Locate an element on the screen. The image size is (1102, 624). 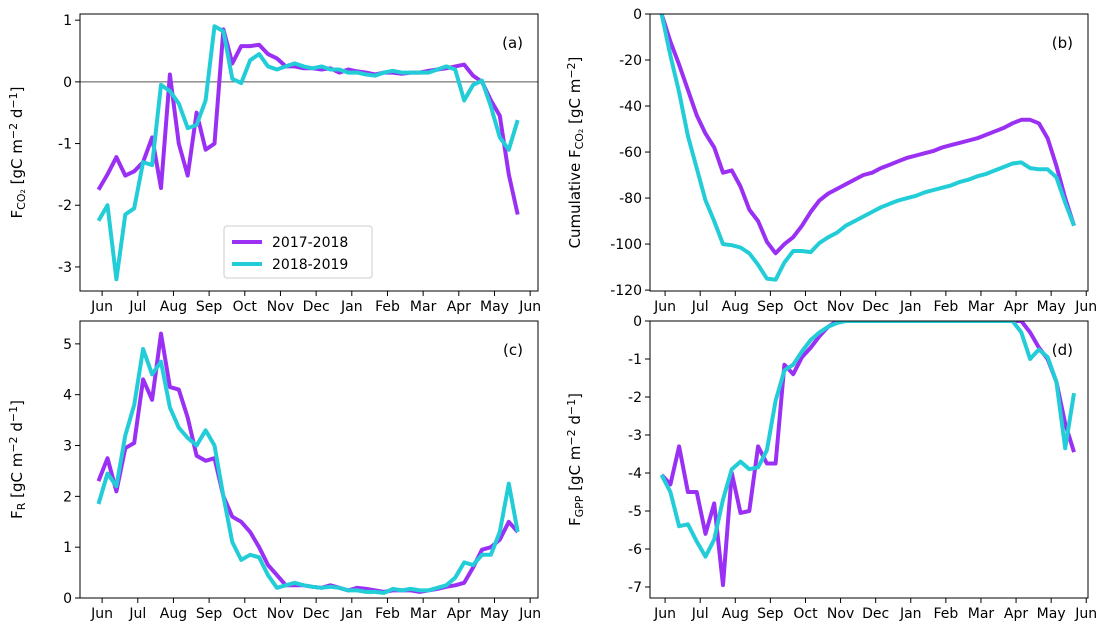
y-tick-label: 3 is located at coordinates (67, 447).